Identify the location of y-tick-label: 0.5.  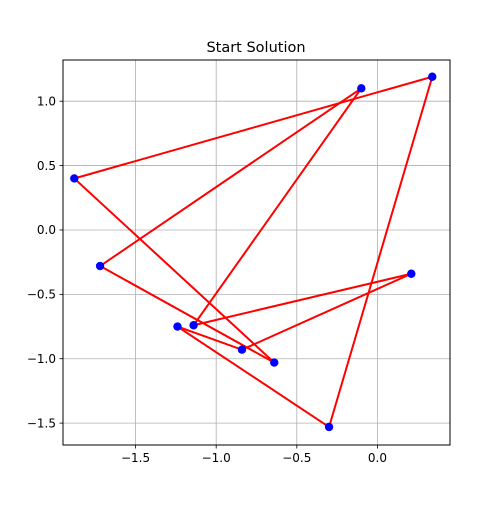
(46, 166).